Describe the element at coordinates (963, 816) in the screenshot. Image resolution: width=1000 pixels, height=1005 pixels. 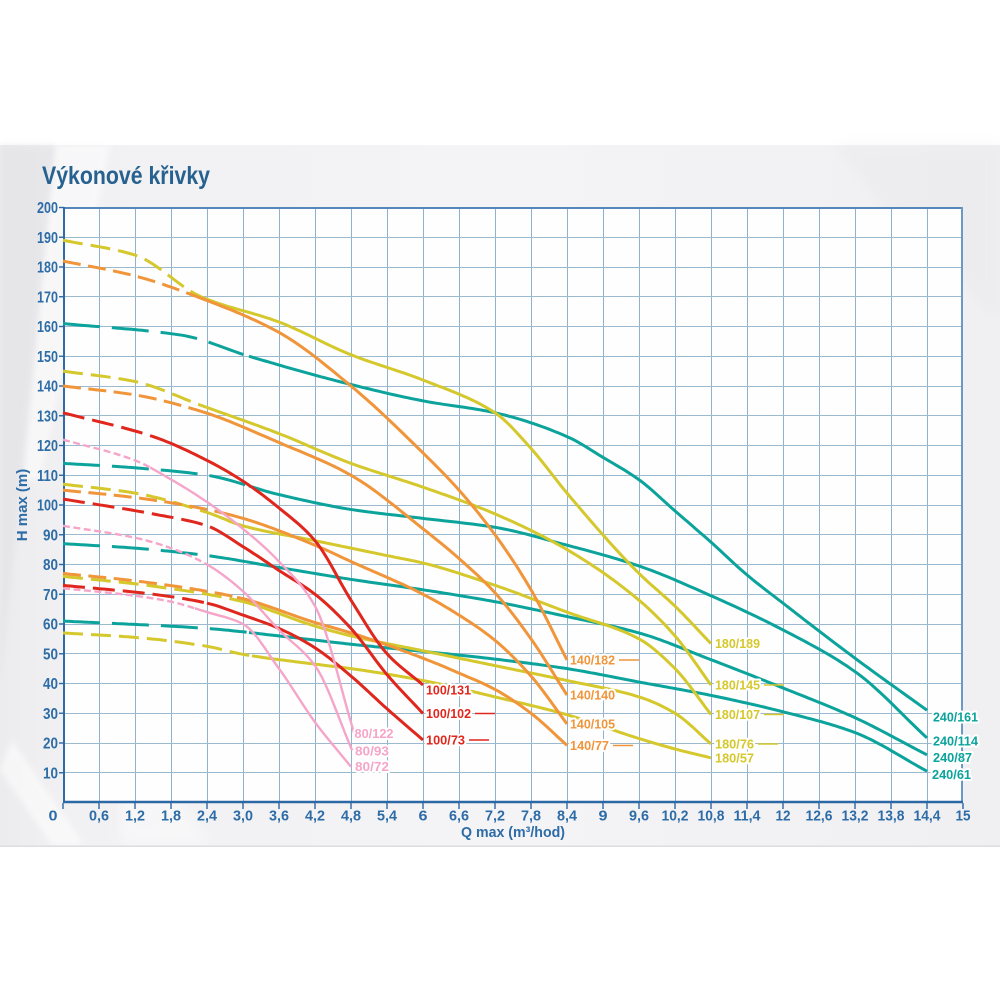
I see `svg-text: 15` at that location.